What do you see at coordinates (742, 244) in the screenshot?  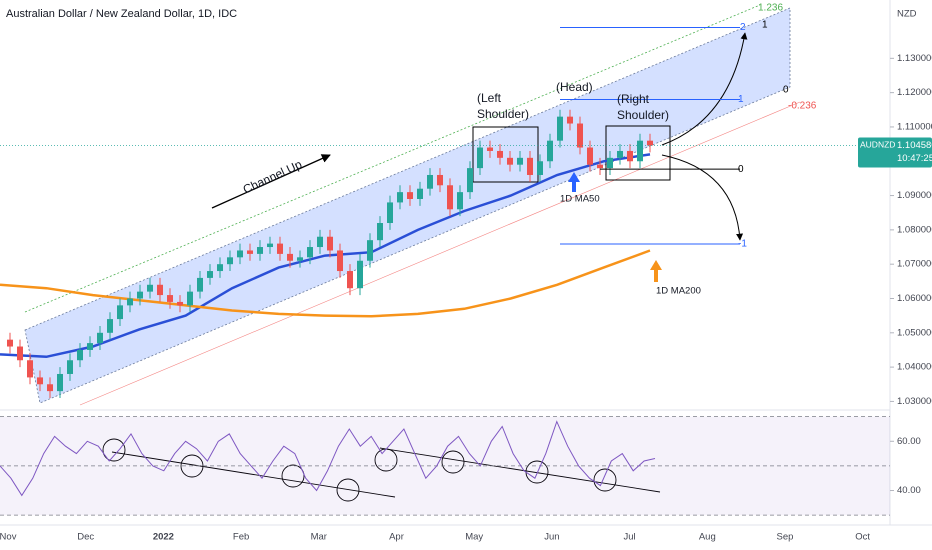 I see `fib-label: -1` at bounding box center [742, 244].